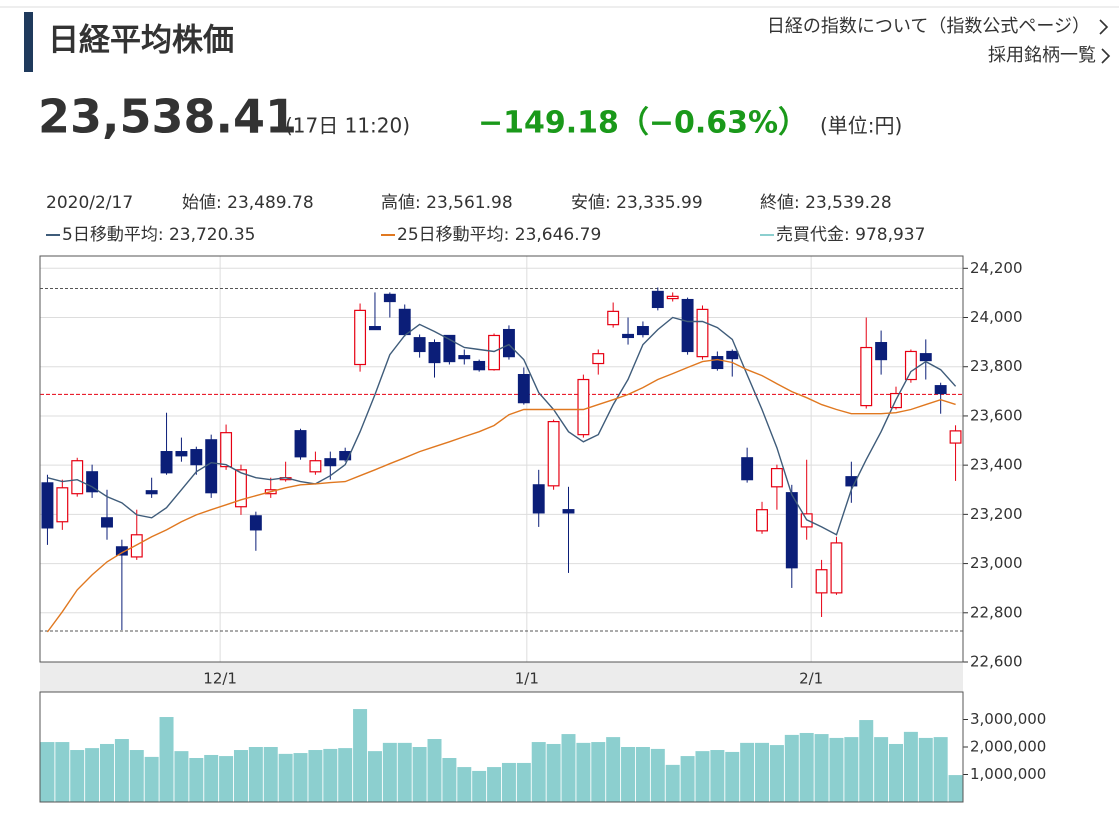 Image resolution: width=1119 pixels, height=827 pixels. Describe the element at coordinates (1008, 719) in the screenshot. I see `y-tick-label: 3,000,000` at that location.